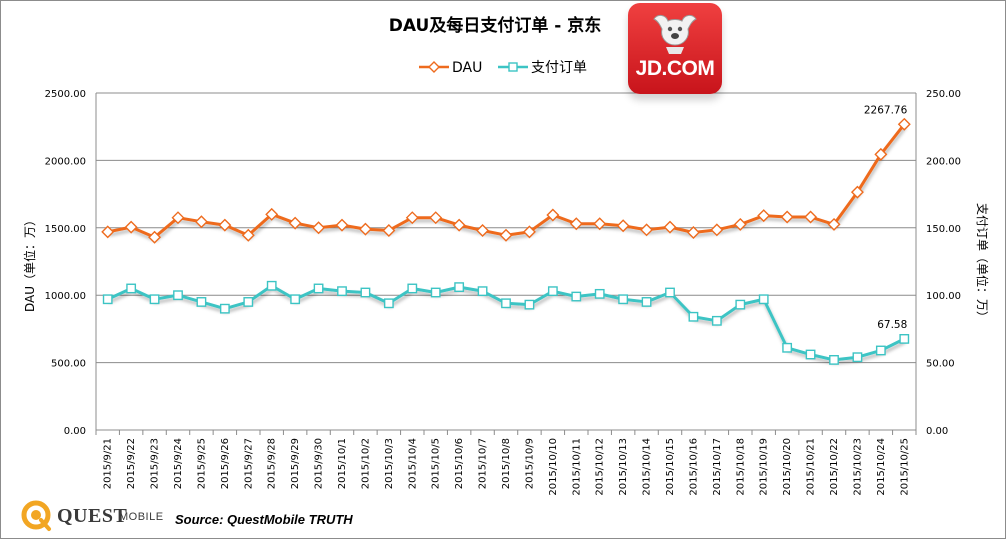 This screenshot has width=1006, height=542. I want to click on x-tick-label: 2015/9/29, so click(295, 463).